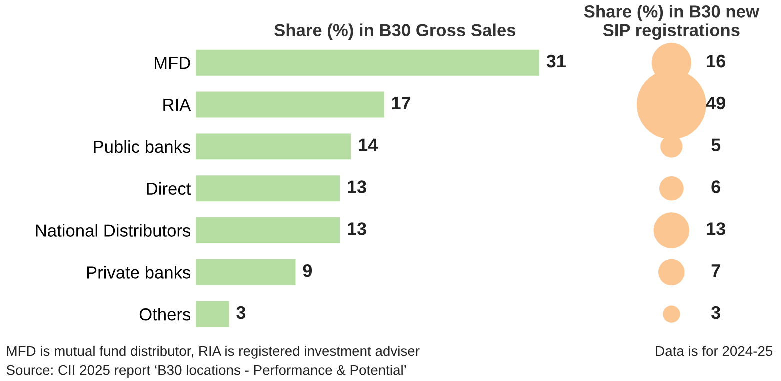  I want to click on y-tick-label: MFD, so click(172, 63).